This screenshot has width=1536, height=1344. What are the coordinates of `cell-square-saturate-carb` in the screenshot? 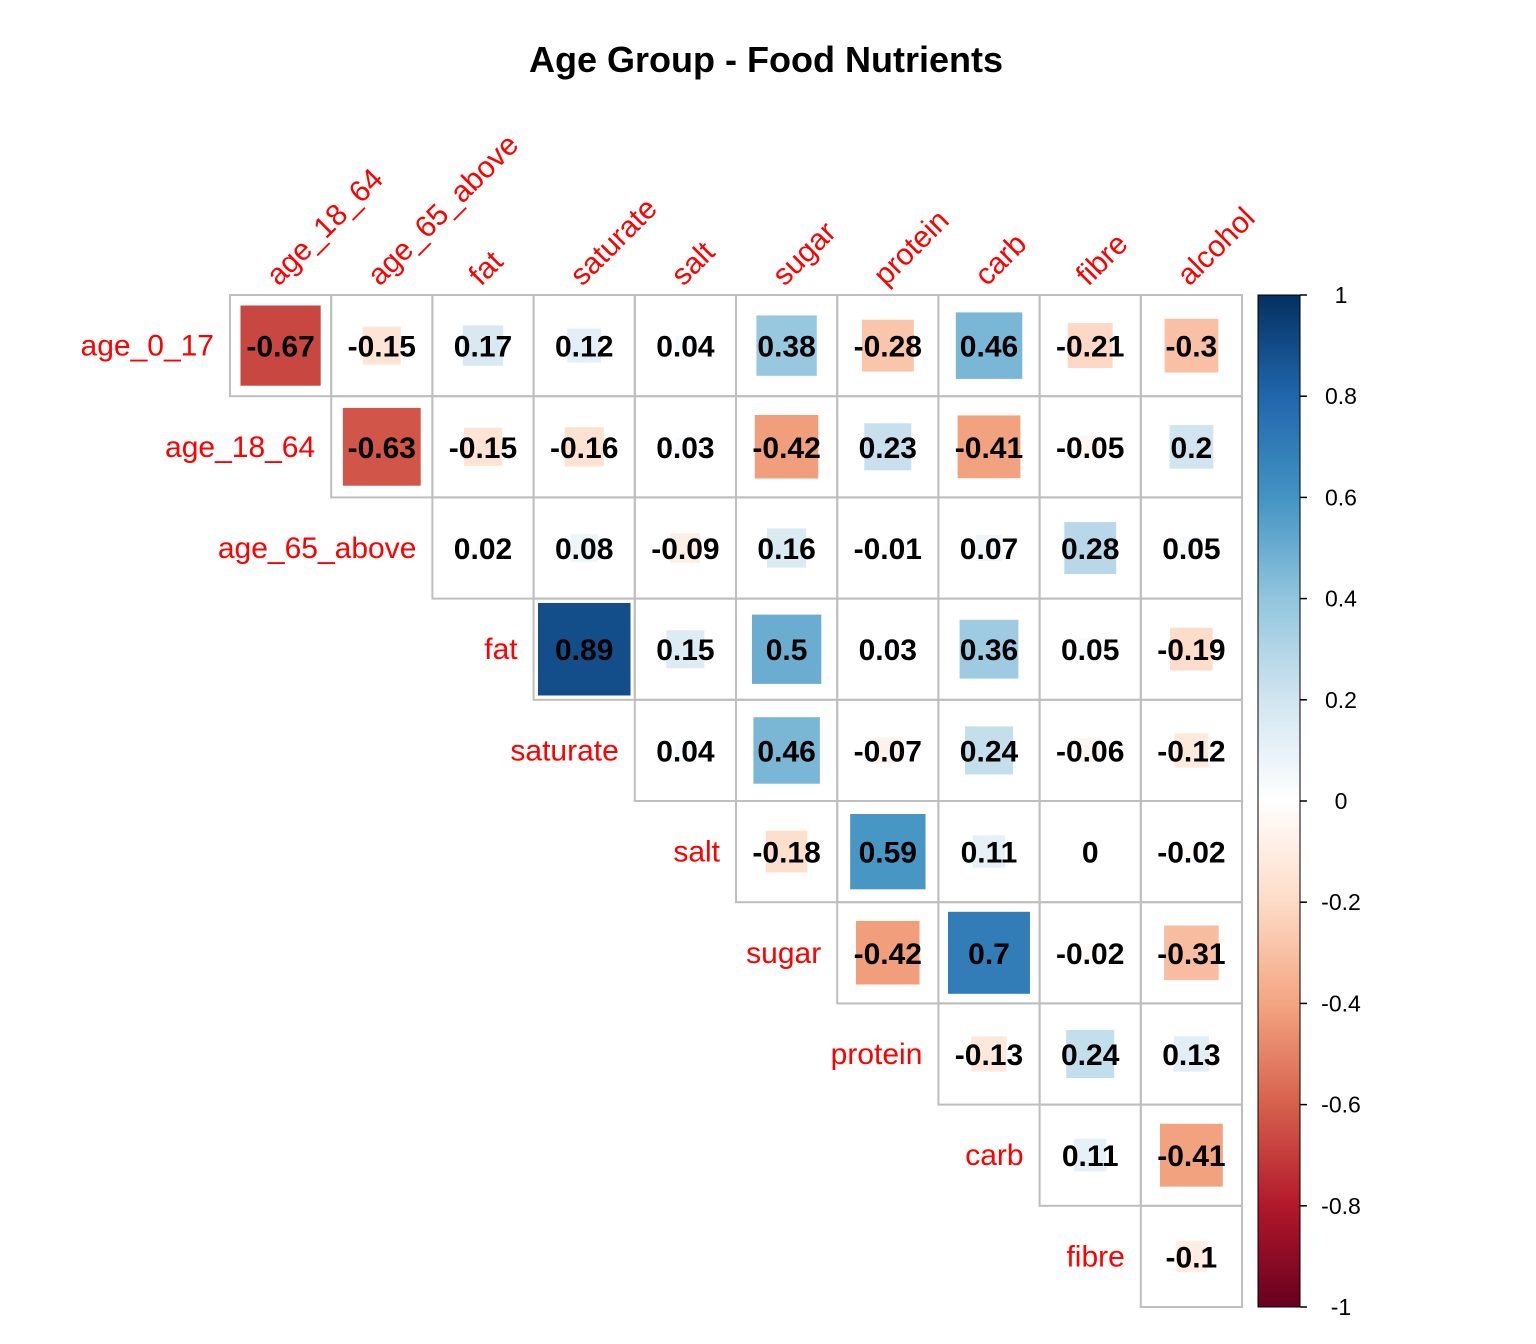 It's located at (989, 750).